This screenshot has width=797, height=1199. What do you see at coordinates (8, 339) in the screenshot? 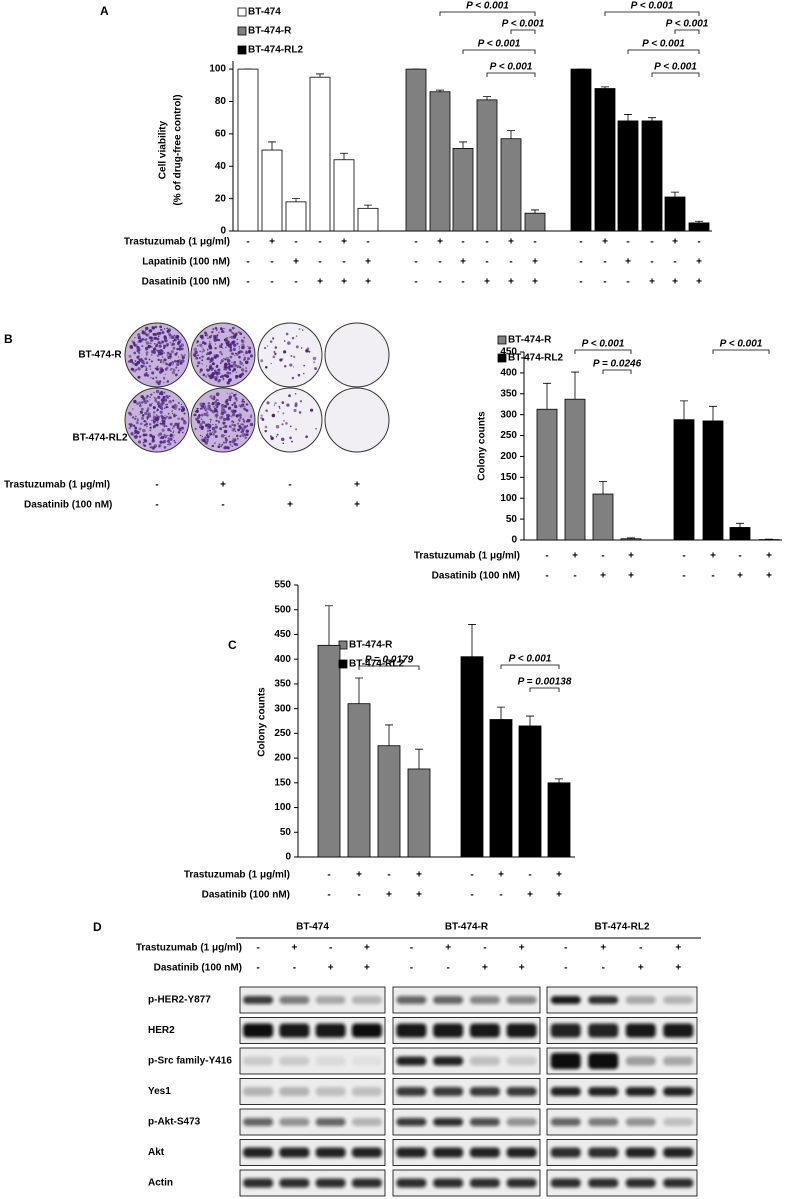
I see `panel-label: B` at bounding box center [8, 339].